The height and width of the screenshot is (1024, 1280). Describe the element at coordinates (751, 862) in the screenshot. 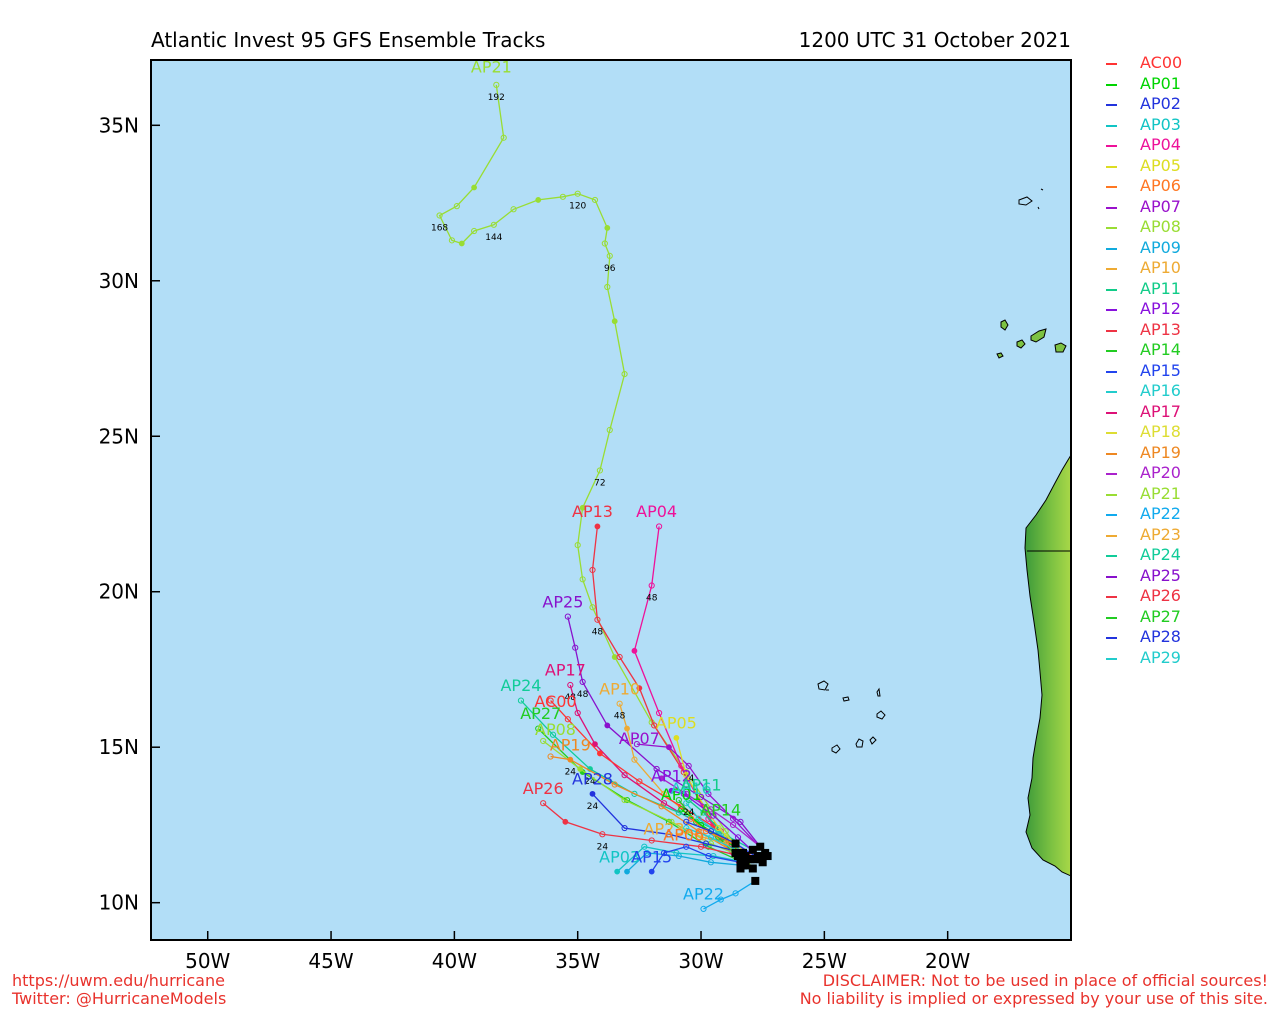

I see `initial-position-markers` at that location.